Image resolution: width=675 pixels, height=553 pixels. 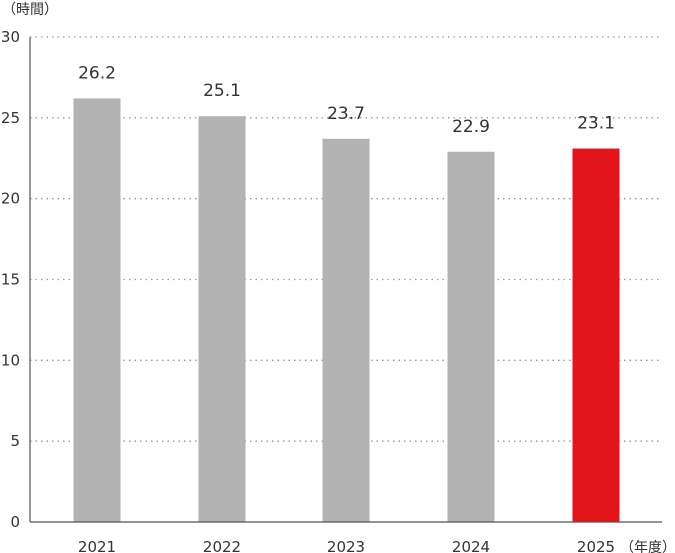 What do you see at coordinates (10, 37) in the screenshot?
I see `y-tick-label: 30` at bounding box center [10, 37].